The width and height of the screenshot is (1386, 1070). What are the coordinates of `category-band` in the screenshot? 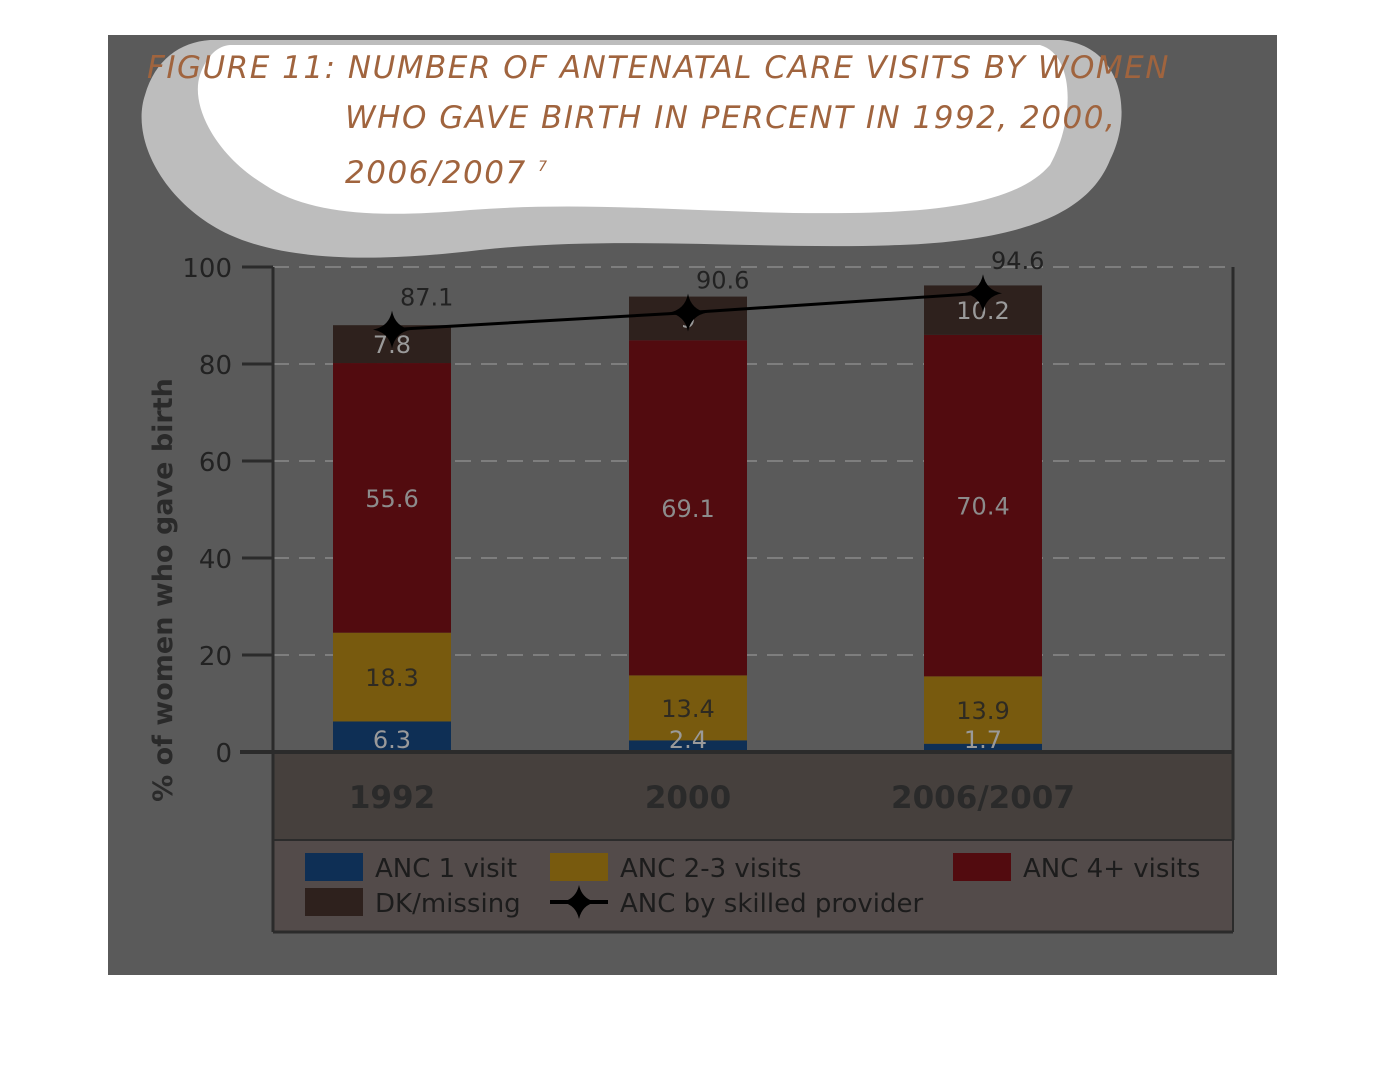 It's located at (753, 796).